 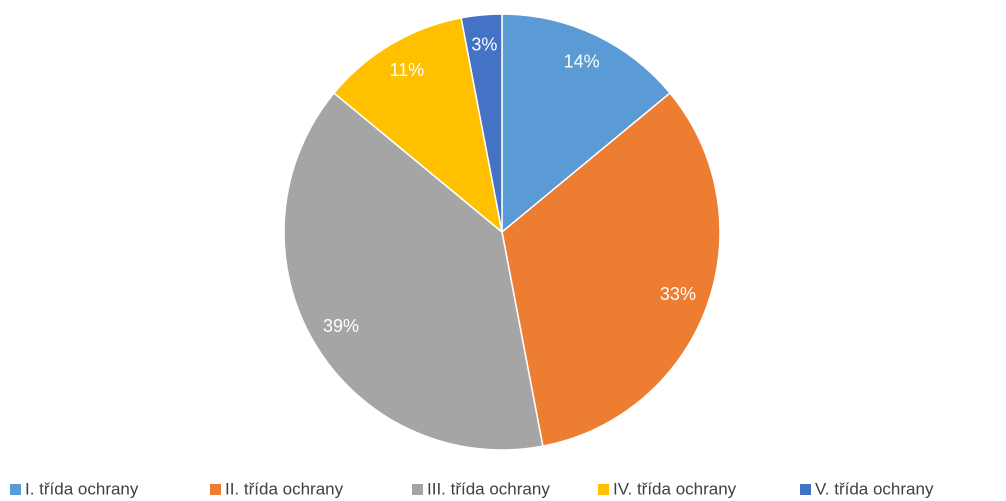 What do you see at coordinates (284, 488) in the screenshot?
I see `legend-label: II. třída ochrany` at bounding box center [284, 488].